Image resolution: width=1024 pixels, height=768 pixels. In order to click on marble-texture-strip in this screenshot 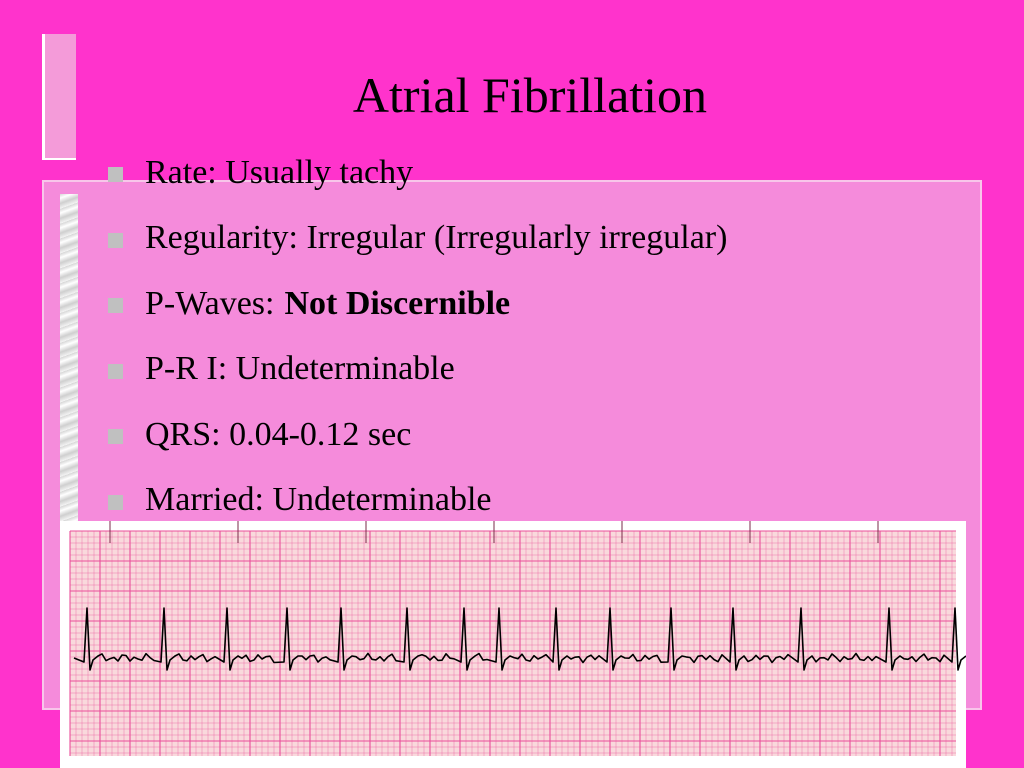, I will do `click(69, 359)`.